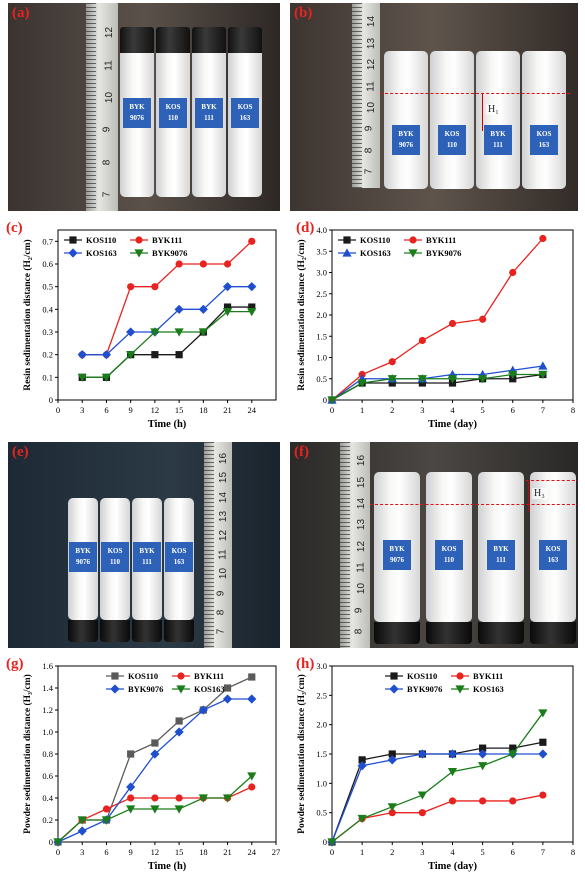  I want to click on x-tick-label: 5, so click(483, 852).